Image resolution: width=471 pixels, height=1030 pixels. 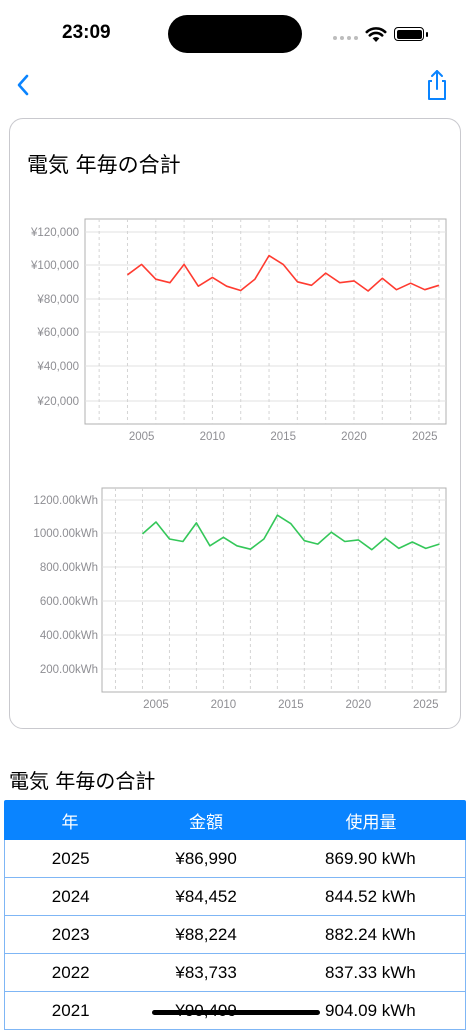 What do you see at coordinates (57, 402) in the screenshot?
I see `y-tick-label: ¥20,000` at bounding box center [57, 402].